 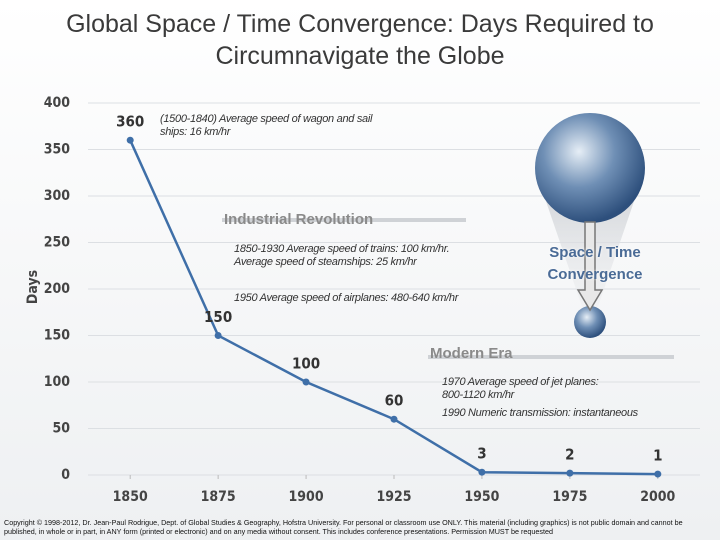 I want to click on x-tick-label: 1975, so click(x=569, y=497).